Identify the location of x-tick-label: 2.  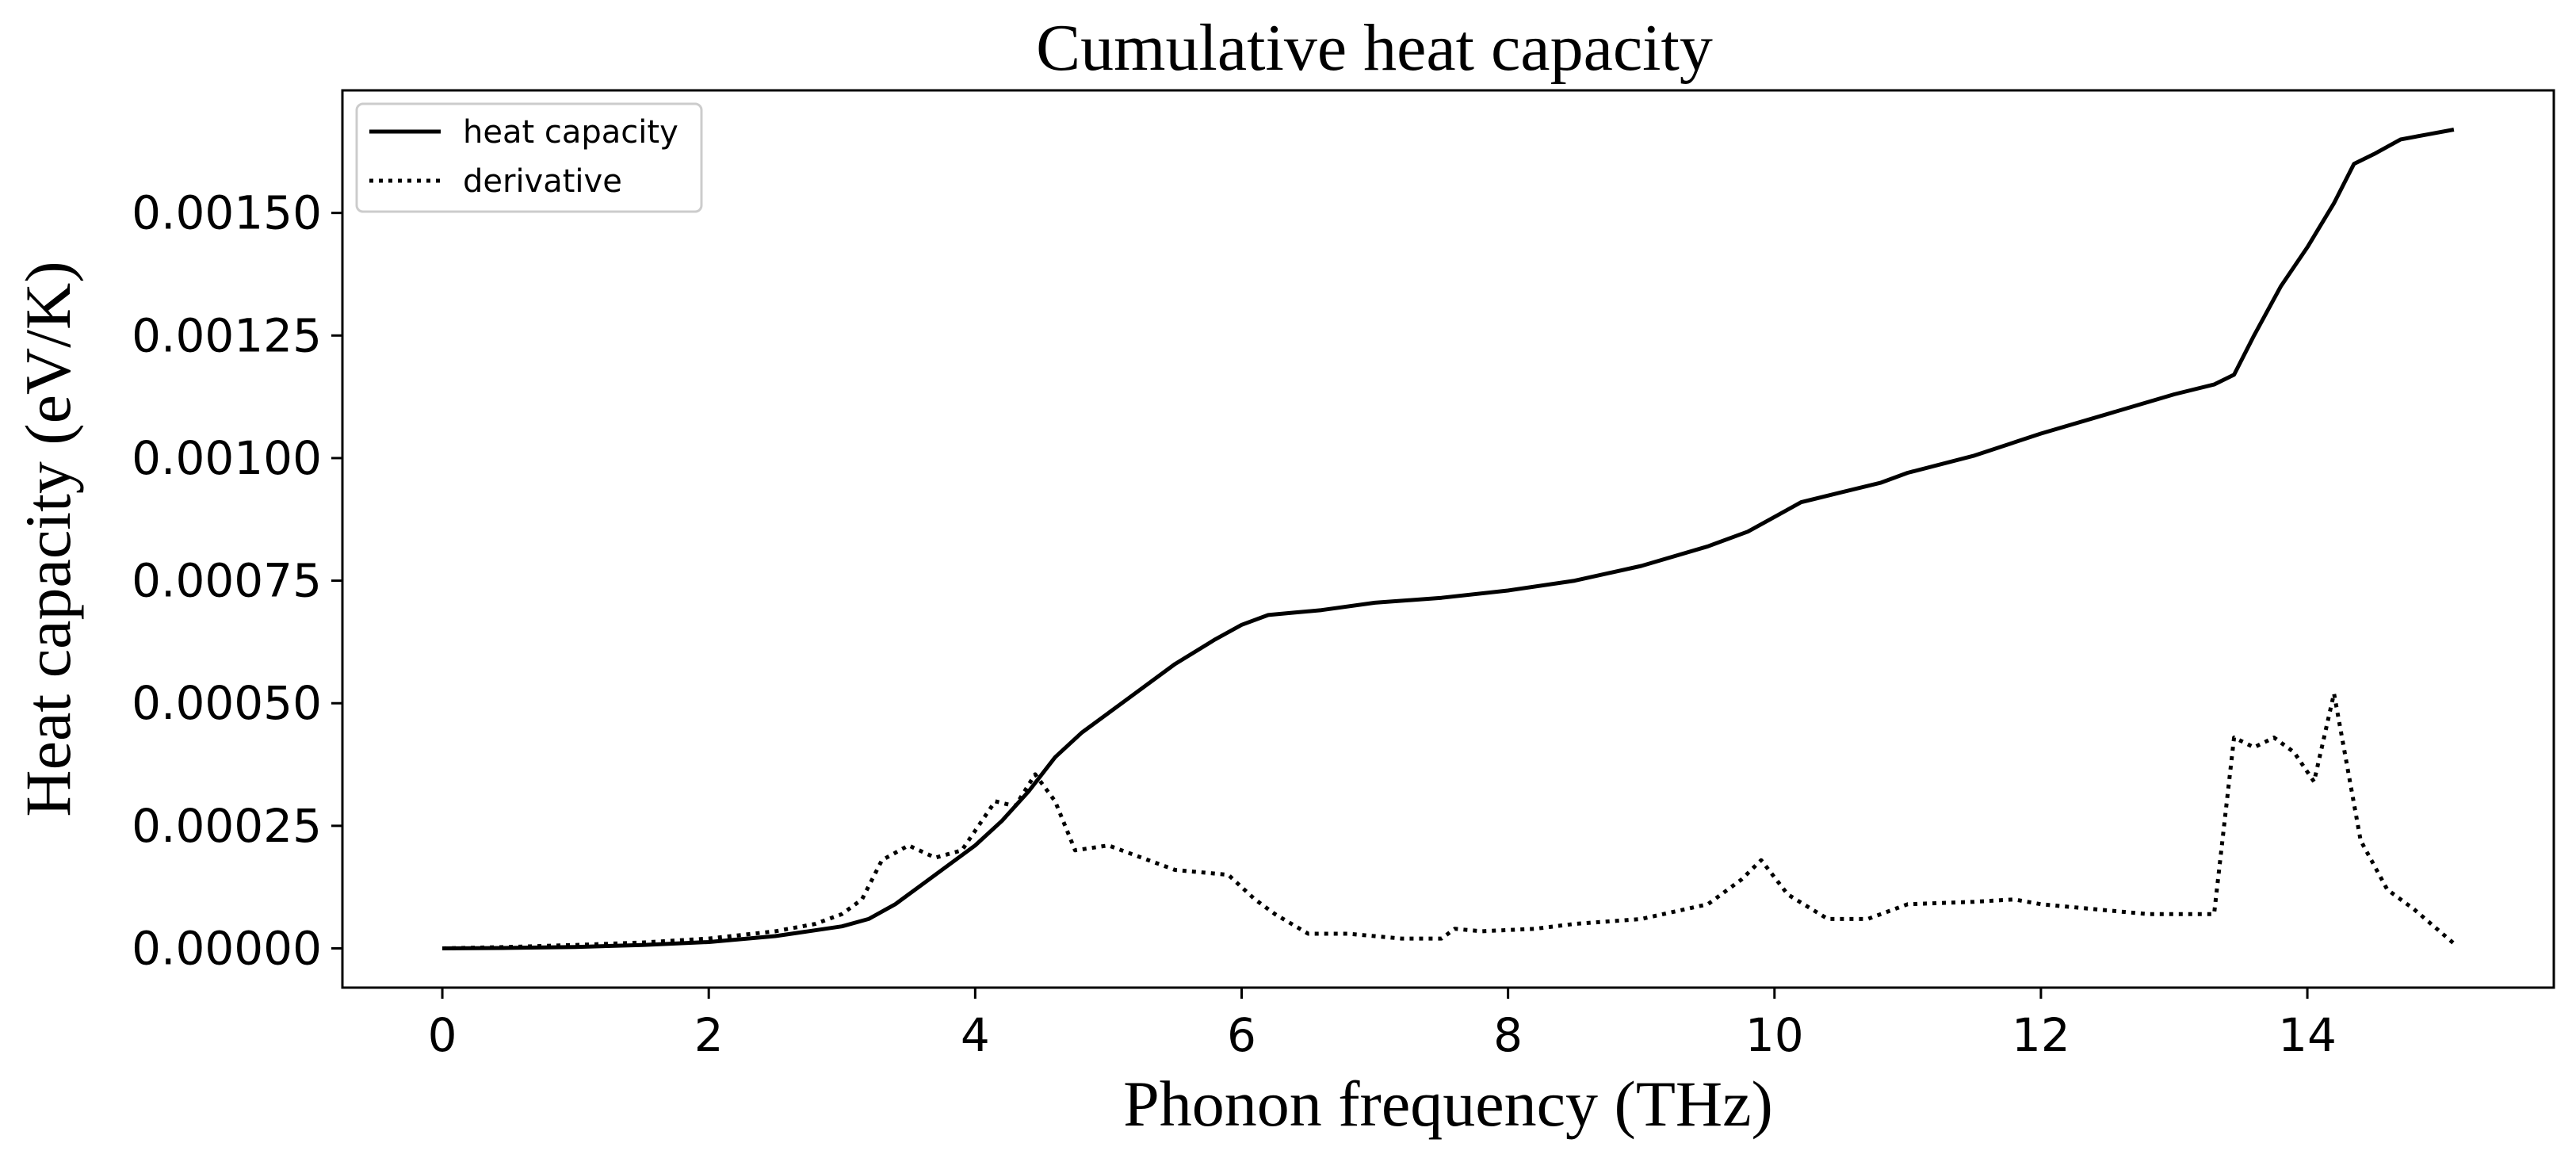
(709, 1035).